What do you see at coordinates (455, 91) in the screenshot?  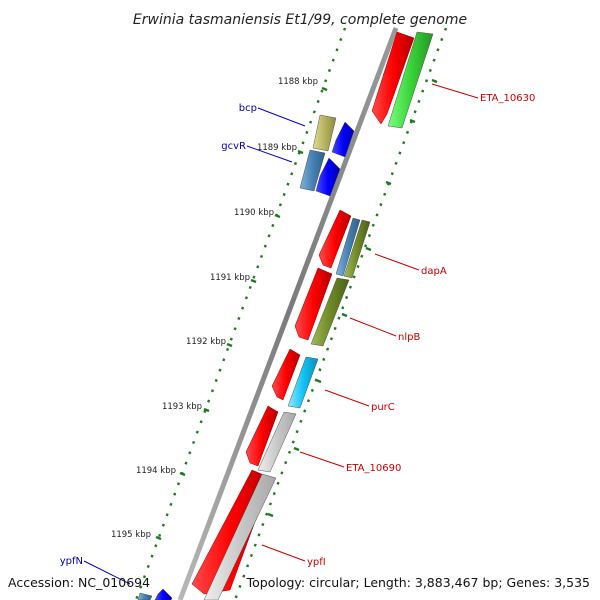 I see `leader-eta10630` at bounding box center [455, 91].